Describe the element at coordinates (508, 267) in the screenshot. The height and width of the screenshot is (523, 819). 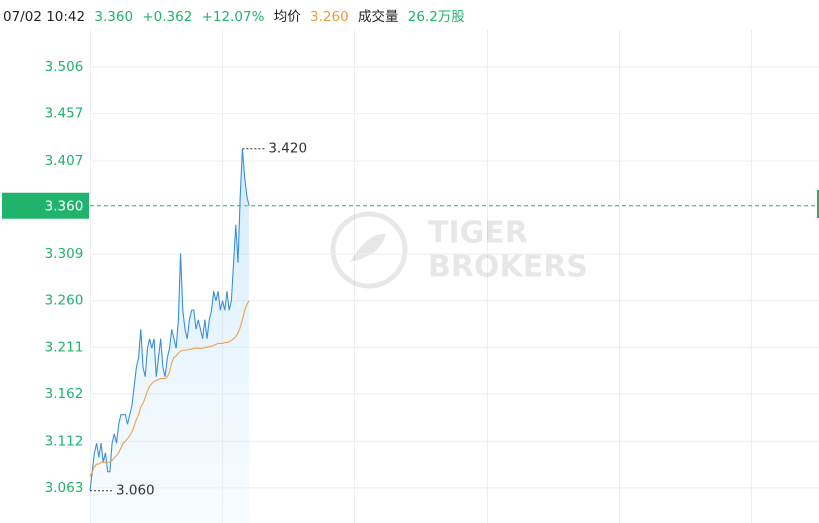
I see `watermark-text: BROKERS` at that location.